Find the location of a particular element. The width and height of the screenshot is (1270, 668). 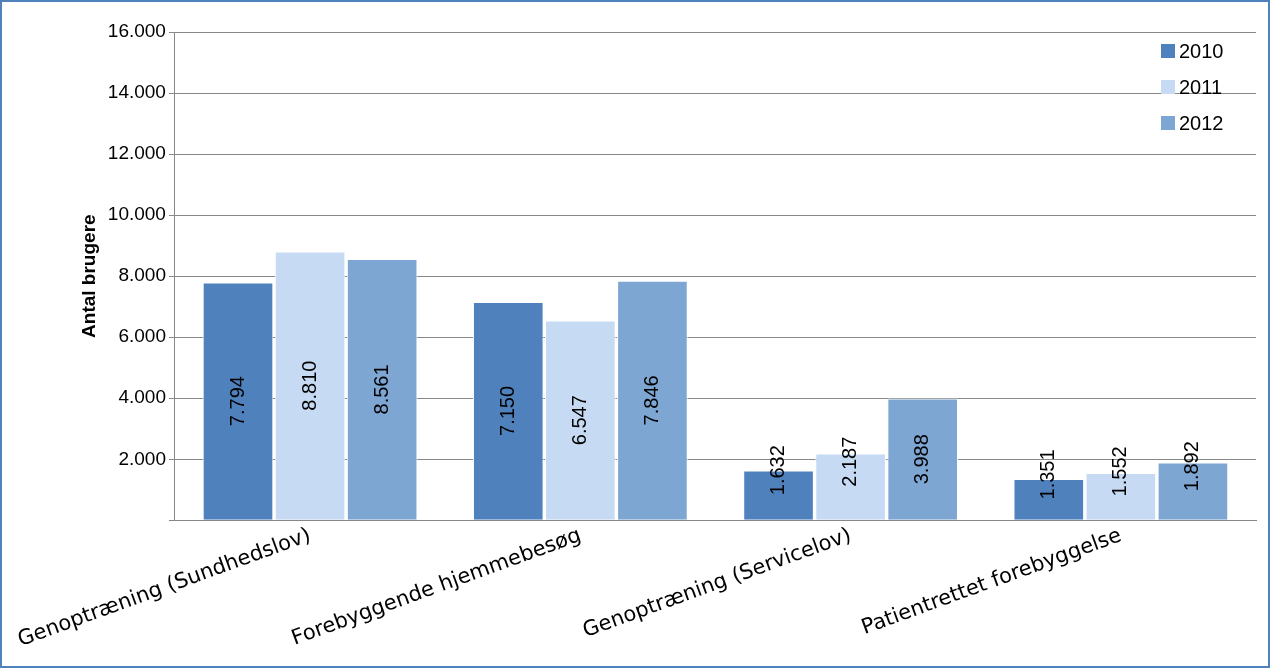

legend-label: 2012 is located at coordinates (1201, 122).